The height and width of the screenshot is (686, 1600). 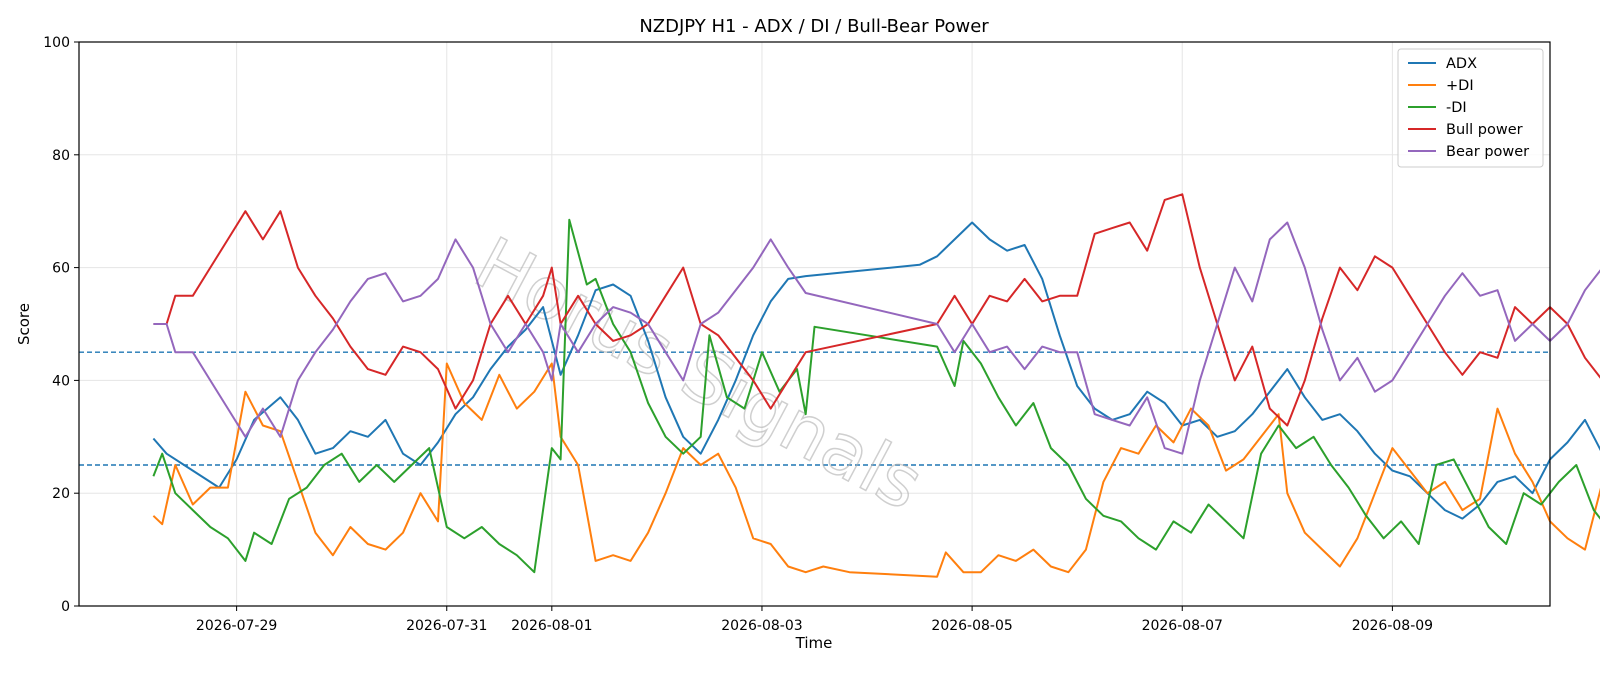 What do you see at coordinates (1487, 152) in the screenshot?
I see `legend-label: Bear power` at bounding box center [1487, 152].